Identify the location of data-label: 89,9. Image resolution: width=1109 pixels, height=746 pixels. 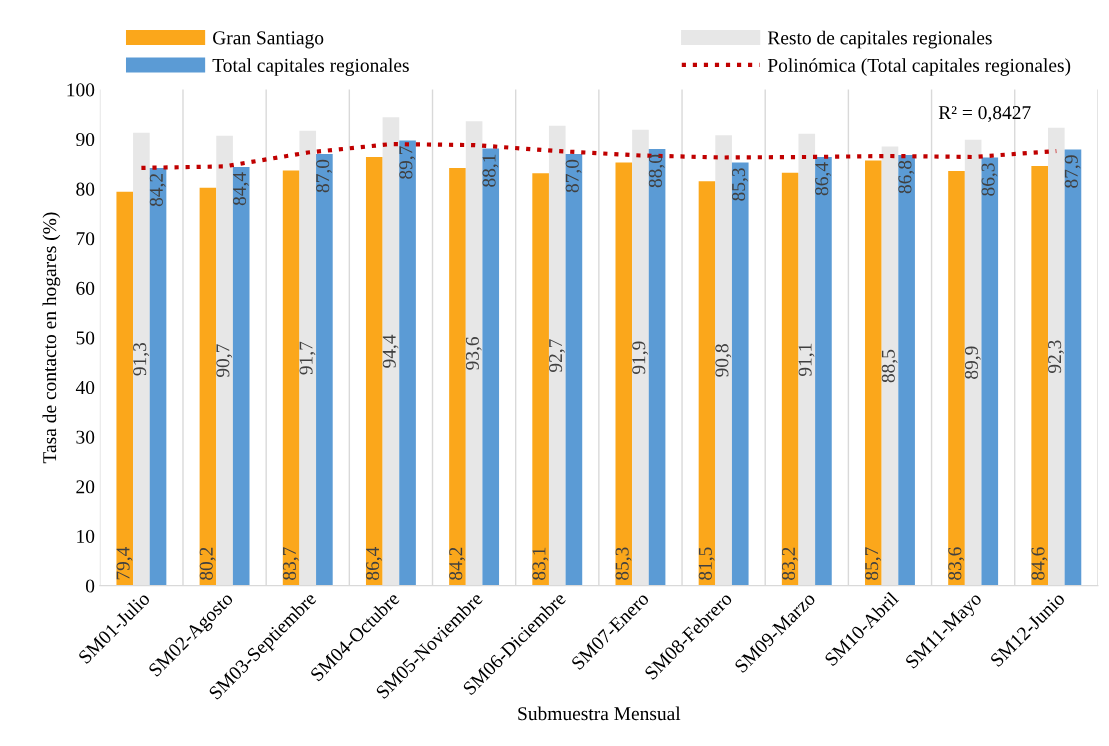
(972, 362).